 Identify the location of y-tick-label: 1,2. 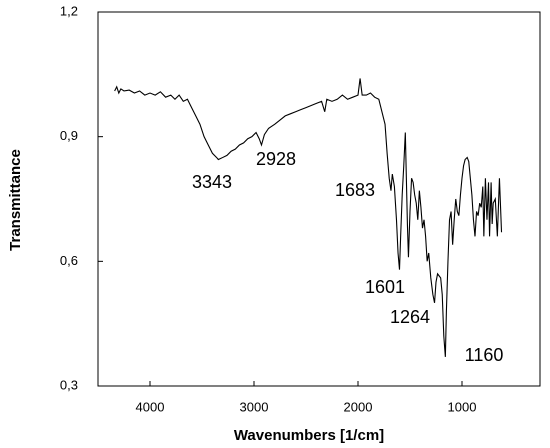
(69, 10).